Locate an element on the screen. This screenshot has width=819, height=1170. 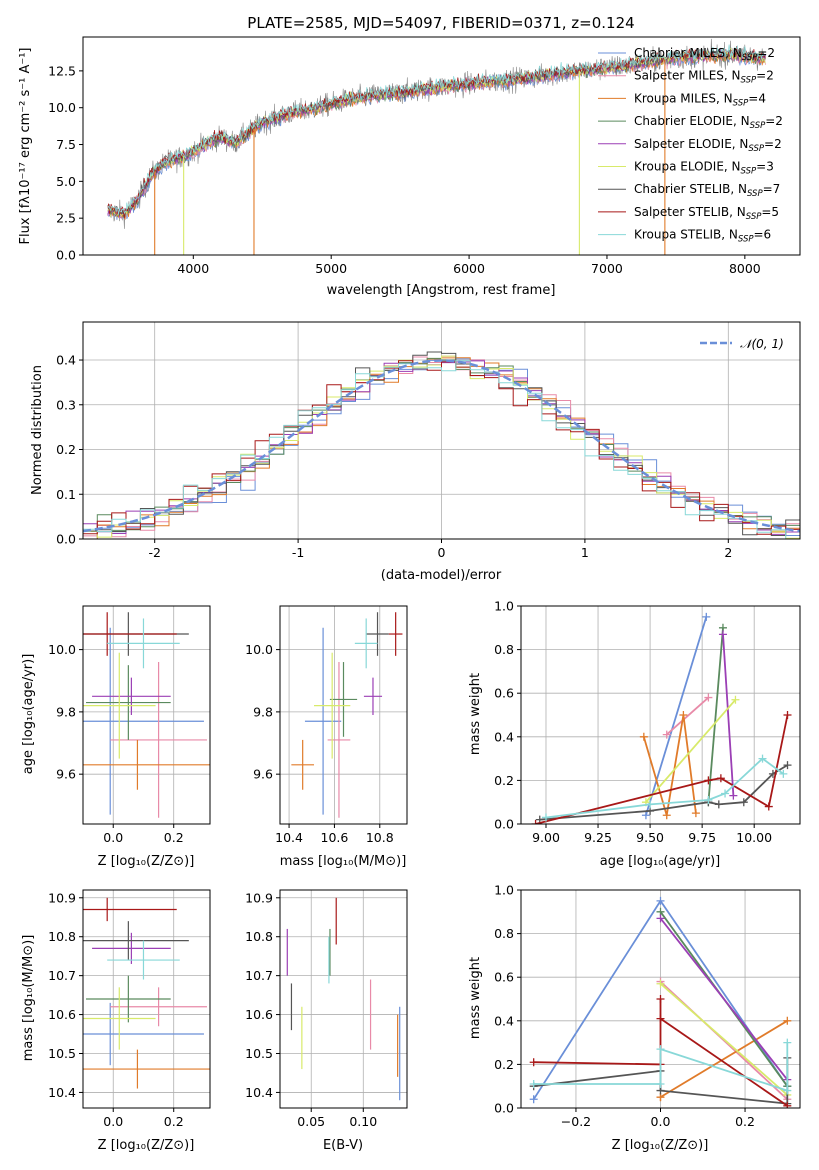
age-vs-mass-xlabel: mass [log₁₀(M/M⊙)] is located at coordinates (343, 861).